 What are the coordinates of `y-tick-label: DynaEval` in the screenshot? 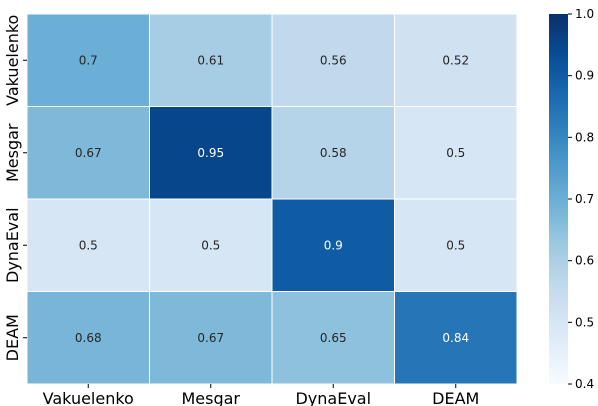 It's located at (12, 245).